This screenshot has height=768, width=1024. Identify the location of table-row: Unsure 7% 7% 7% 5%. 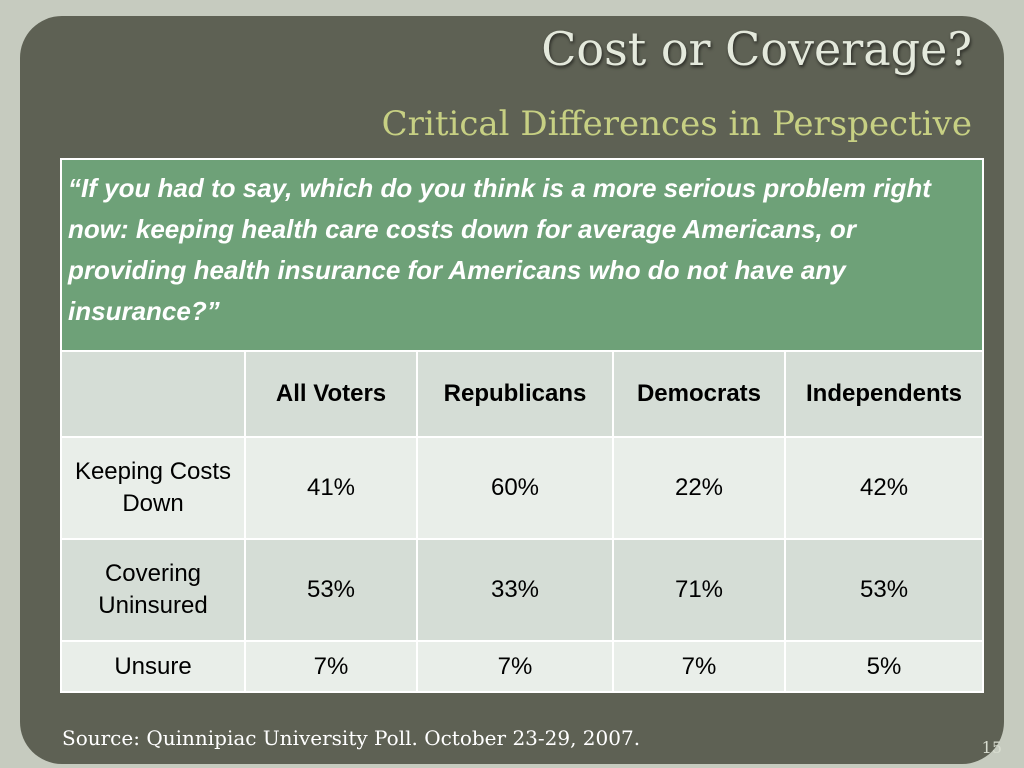
(522, 666).